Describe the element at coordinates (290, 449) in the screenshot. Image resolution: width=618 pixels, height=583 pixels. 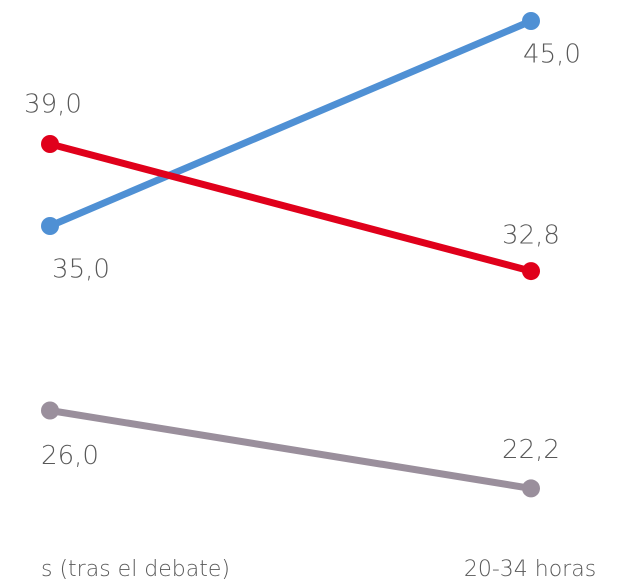
I see `slope-line` at that location.